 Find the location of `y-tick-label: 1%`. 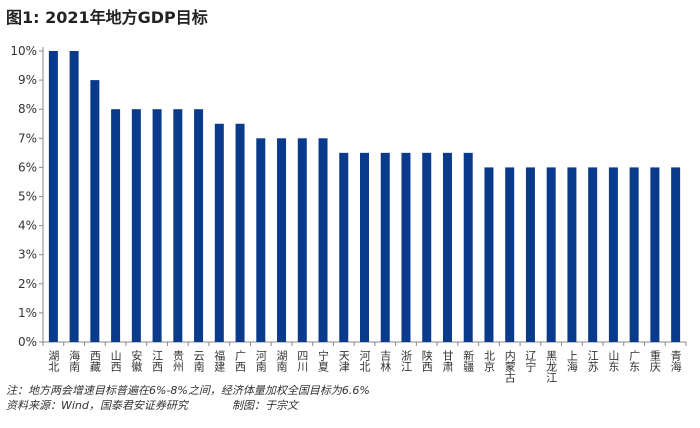

y-tick-label: 1% is located at coordinates (27, 313).